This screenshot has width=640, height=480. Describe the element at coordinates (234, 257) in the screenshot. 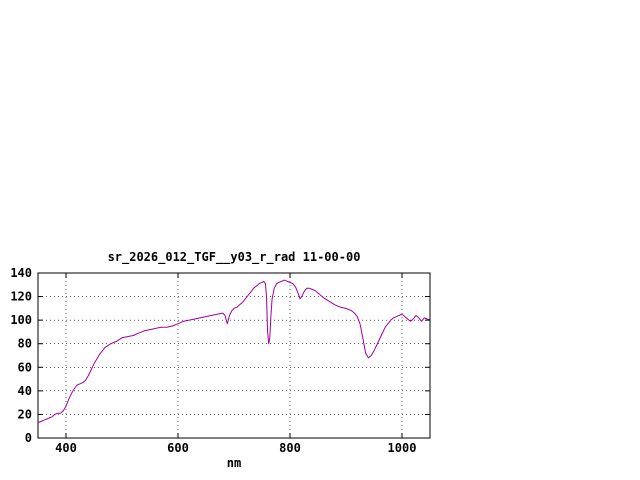

I see `chart-title: sr_2026_012_TGF__y03_r_rad 11-00-00` at that location.